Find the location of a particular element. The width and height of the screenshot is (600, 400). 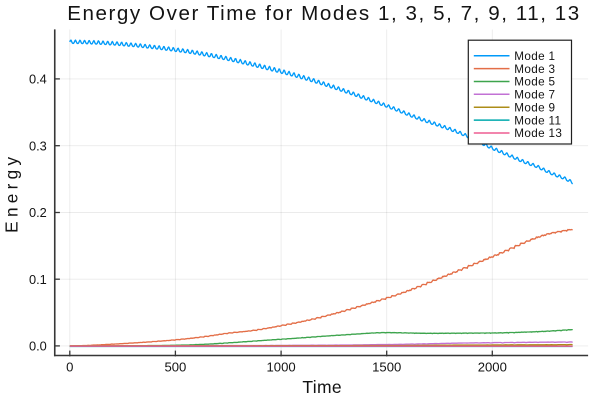

svg-text: 1500 is located at coordinates (386, 366).